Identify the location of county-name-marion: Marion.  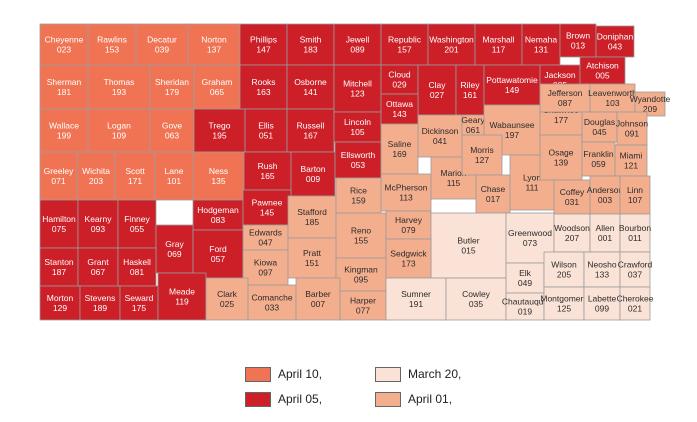
(454, 173).